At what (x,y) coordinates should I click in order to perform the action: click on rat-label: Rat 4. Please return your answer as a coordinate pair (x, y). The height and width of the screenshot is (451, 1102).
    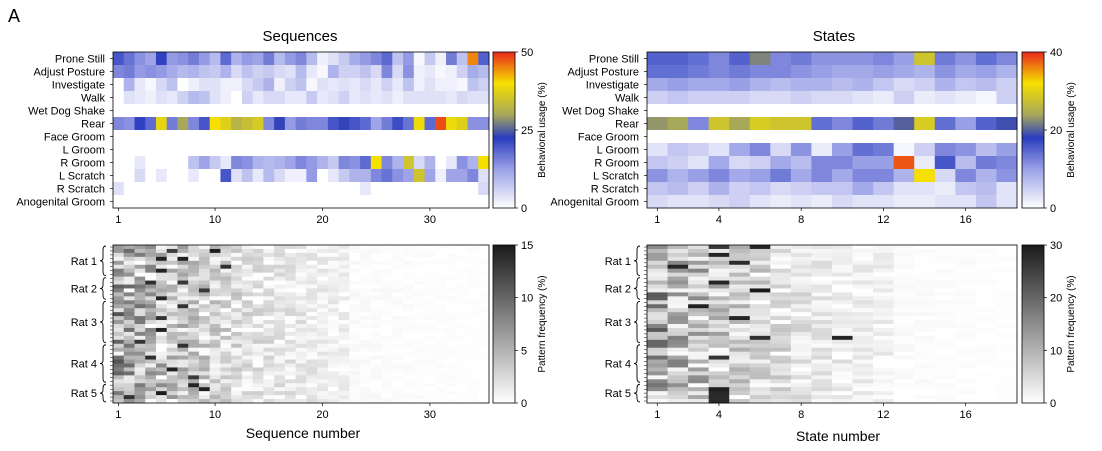
    Looking at the image, I should click on (84, 365).